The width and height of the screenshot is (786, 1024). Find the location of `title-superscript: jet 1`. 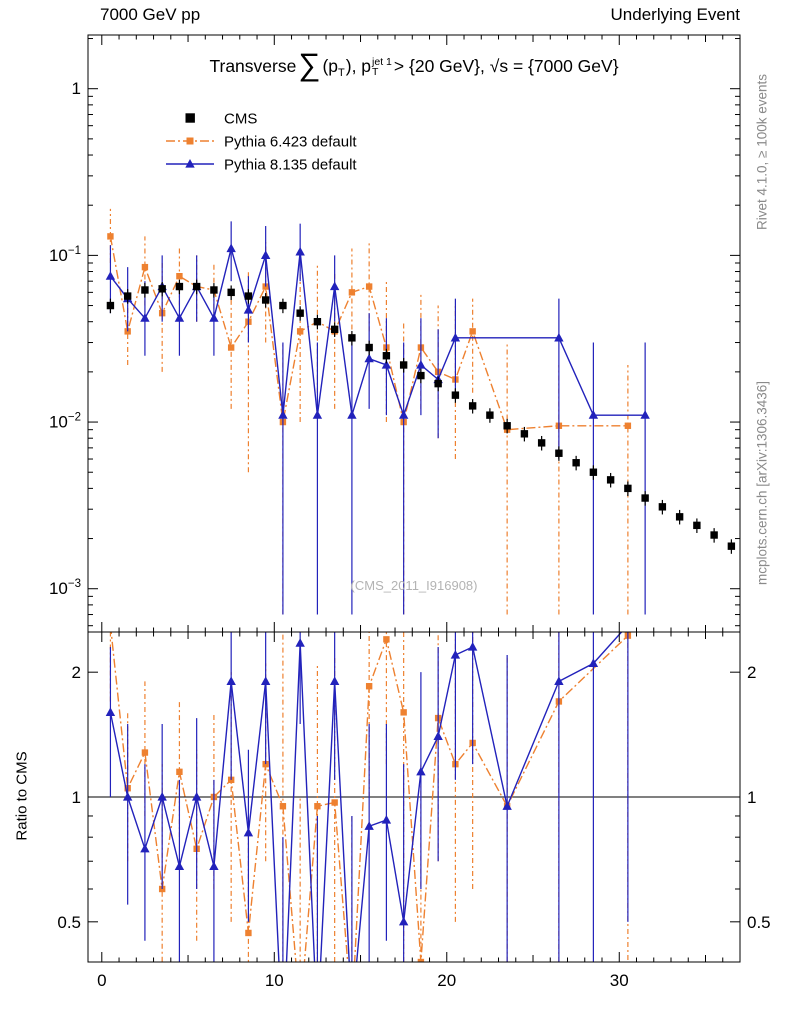

title-superscript: jet 1 is located at coordinates (382, 62).